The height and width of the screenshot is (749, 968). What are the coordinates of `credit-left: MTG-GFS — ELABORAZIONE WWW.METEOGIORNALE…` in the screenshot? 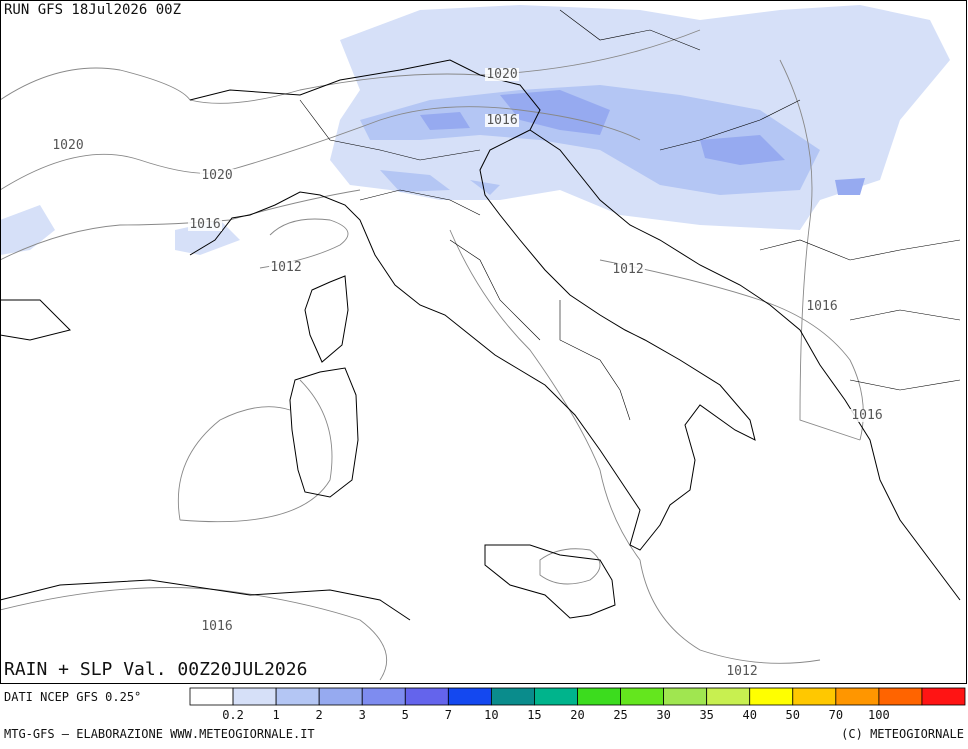 It's located at (159, 734).